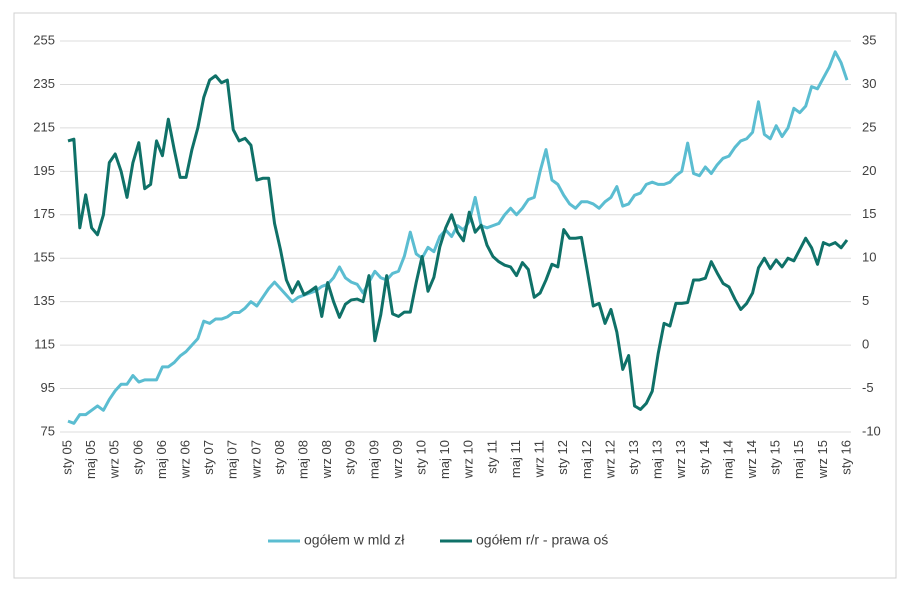 This screenshot has width=910, height=600. I want to click on y2-tick-label: 0, so click(865, 344).